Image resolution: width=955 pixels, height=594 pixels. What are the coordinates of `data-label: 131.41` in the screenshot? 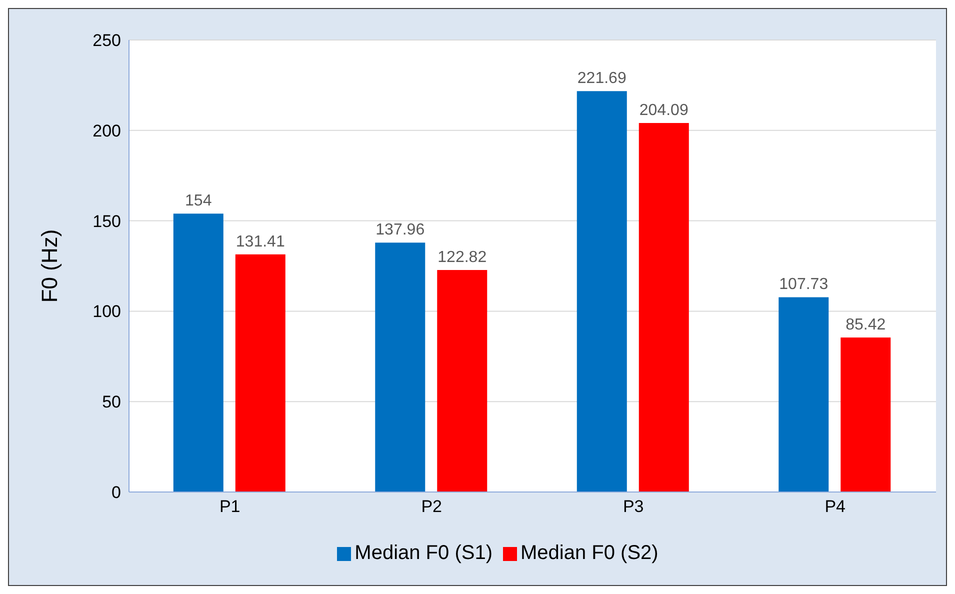 It's located at (260, 241).